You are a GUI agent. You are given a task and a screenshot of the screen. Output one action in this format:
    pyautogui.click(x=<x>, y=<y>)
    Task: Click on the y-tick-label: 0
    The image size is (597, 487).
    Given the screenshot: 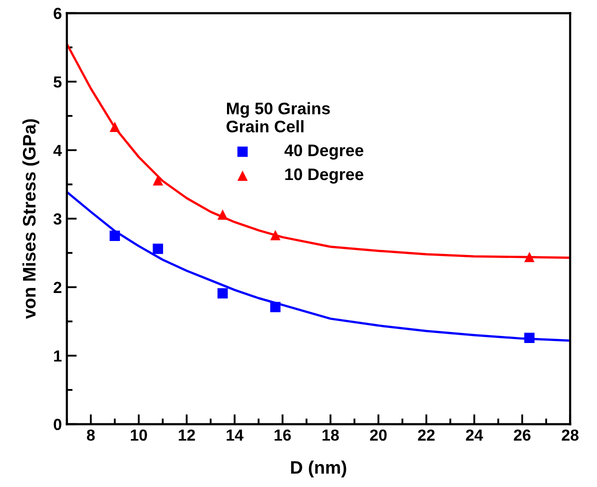 What is the action you would take?
    pyautogui.click(x=58, y=424)
    